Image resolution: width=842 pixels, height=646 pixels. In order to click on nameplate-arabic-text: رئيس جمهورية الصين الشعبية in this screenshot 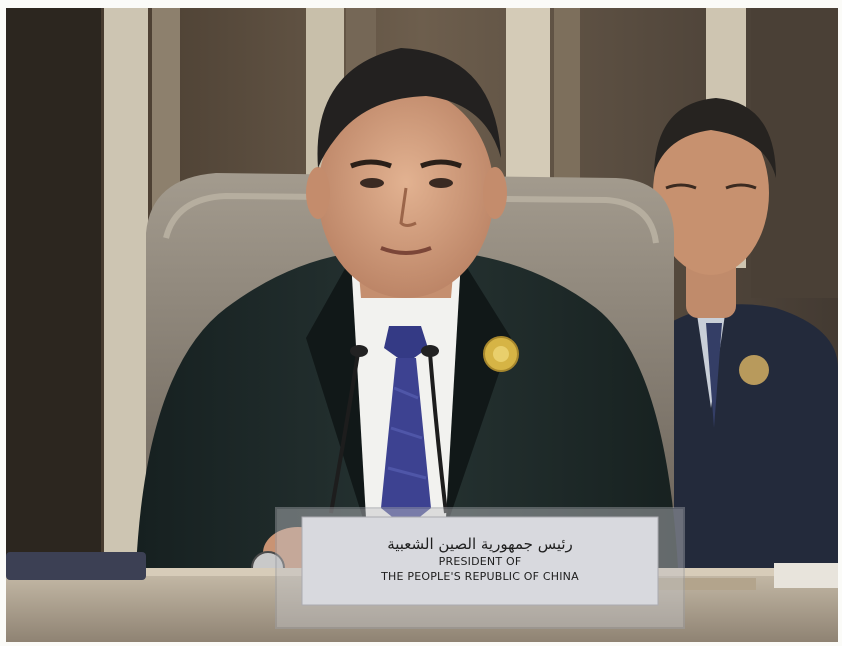, I will do `click(480, 544)`.